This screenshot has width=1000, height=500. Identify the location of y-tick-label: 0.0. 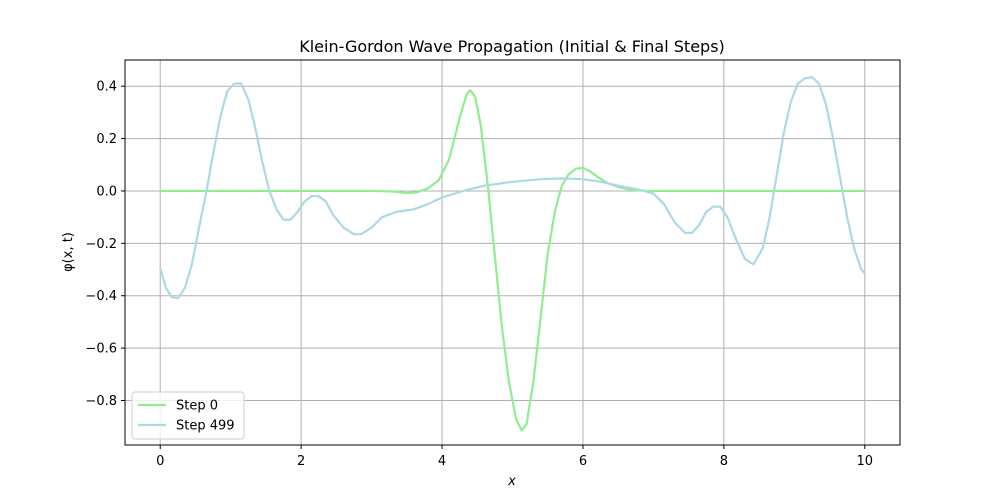
(106, 191).